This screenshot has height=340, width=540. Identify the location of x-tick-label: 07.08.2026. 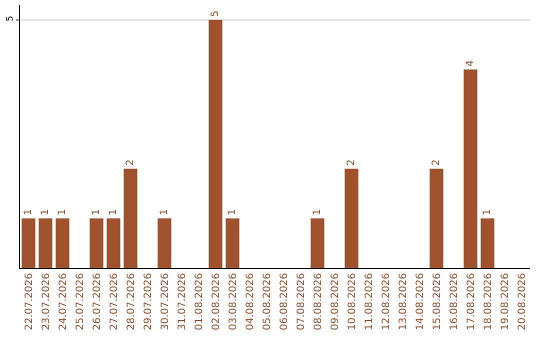
(301, 301).